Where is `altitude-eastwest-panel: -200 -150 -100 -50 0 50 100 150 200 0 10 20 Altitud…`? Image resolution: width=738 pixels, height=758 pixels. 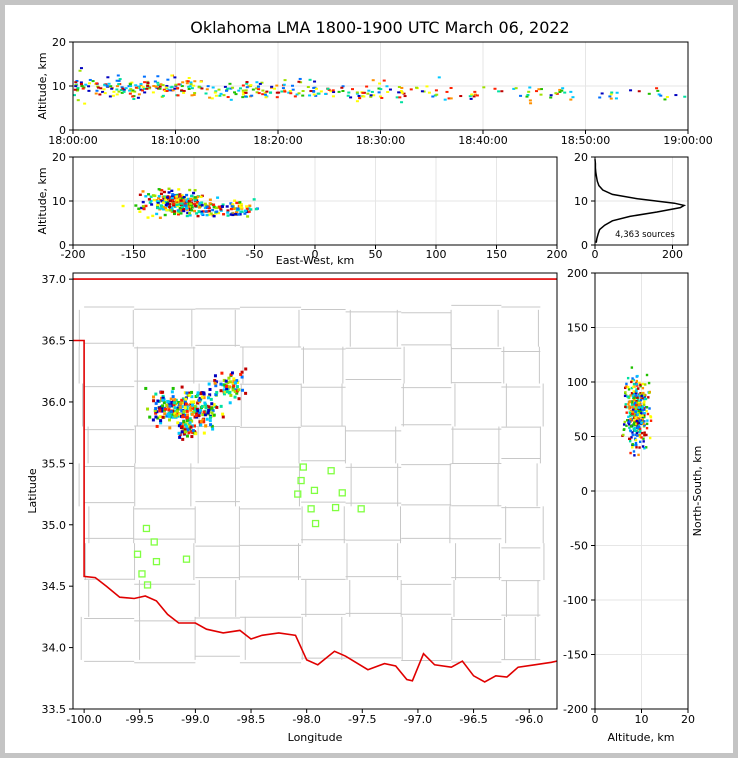 altitude-eastwest-panel: -200 -150 -100 -50 0 50 100 150 200 0 10 20 Altitud… is located at coordinates (302, 209).